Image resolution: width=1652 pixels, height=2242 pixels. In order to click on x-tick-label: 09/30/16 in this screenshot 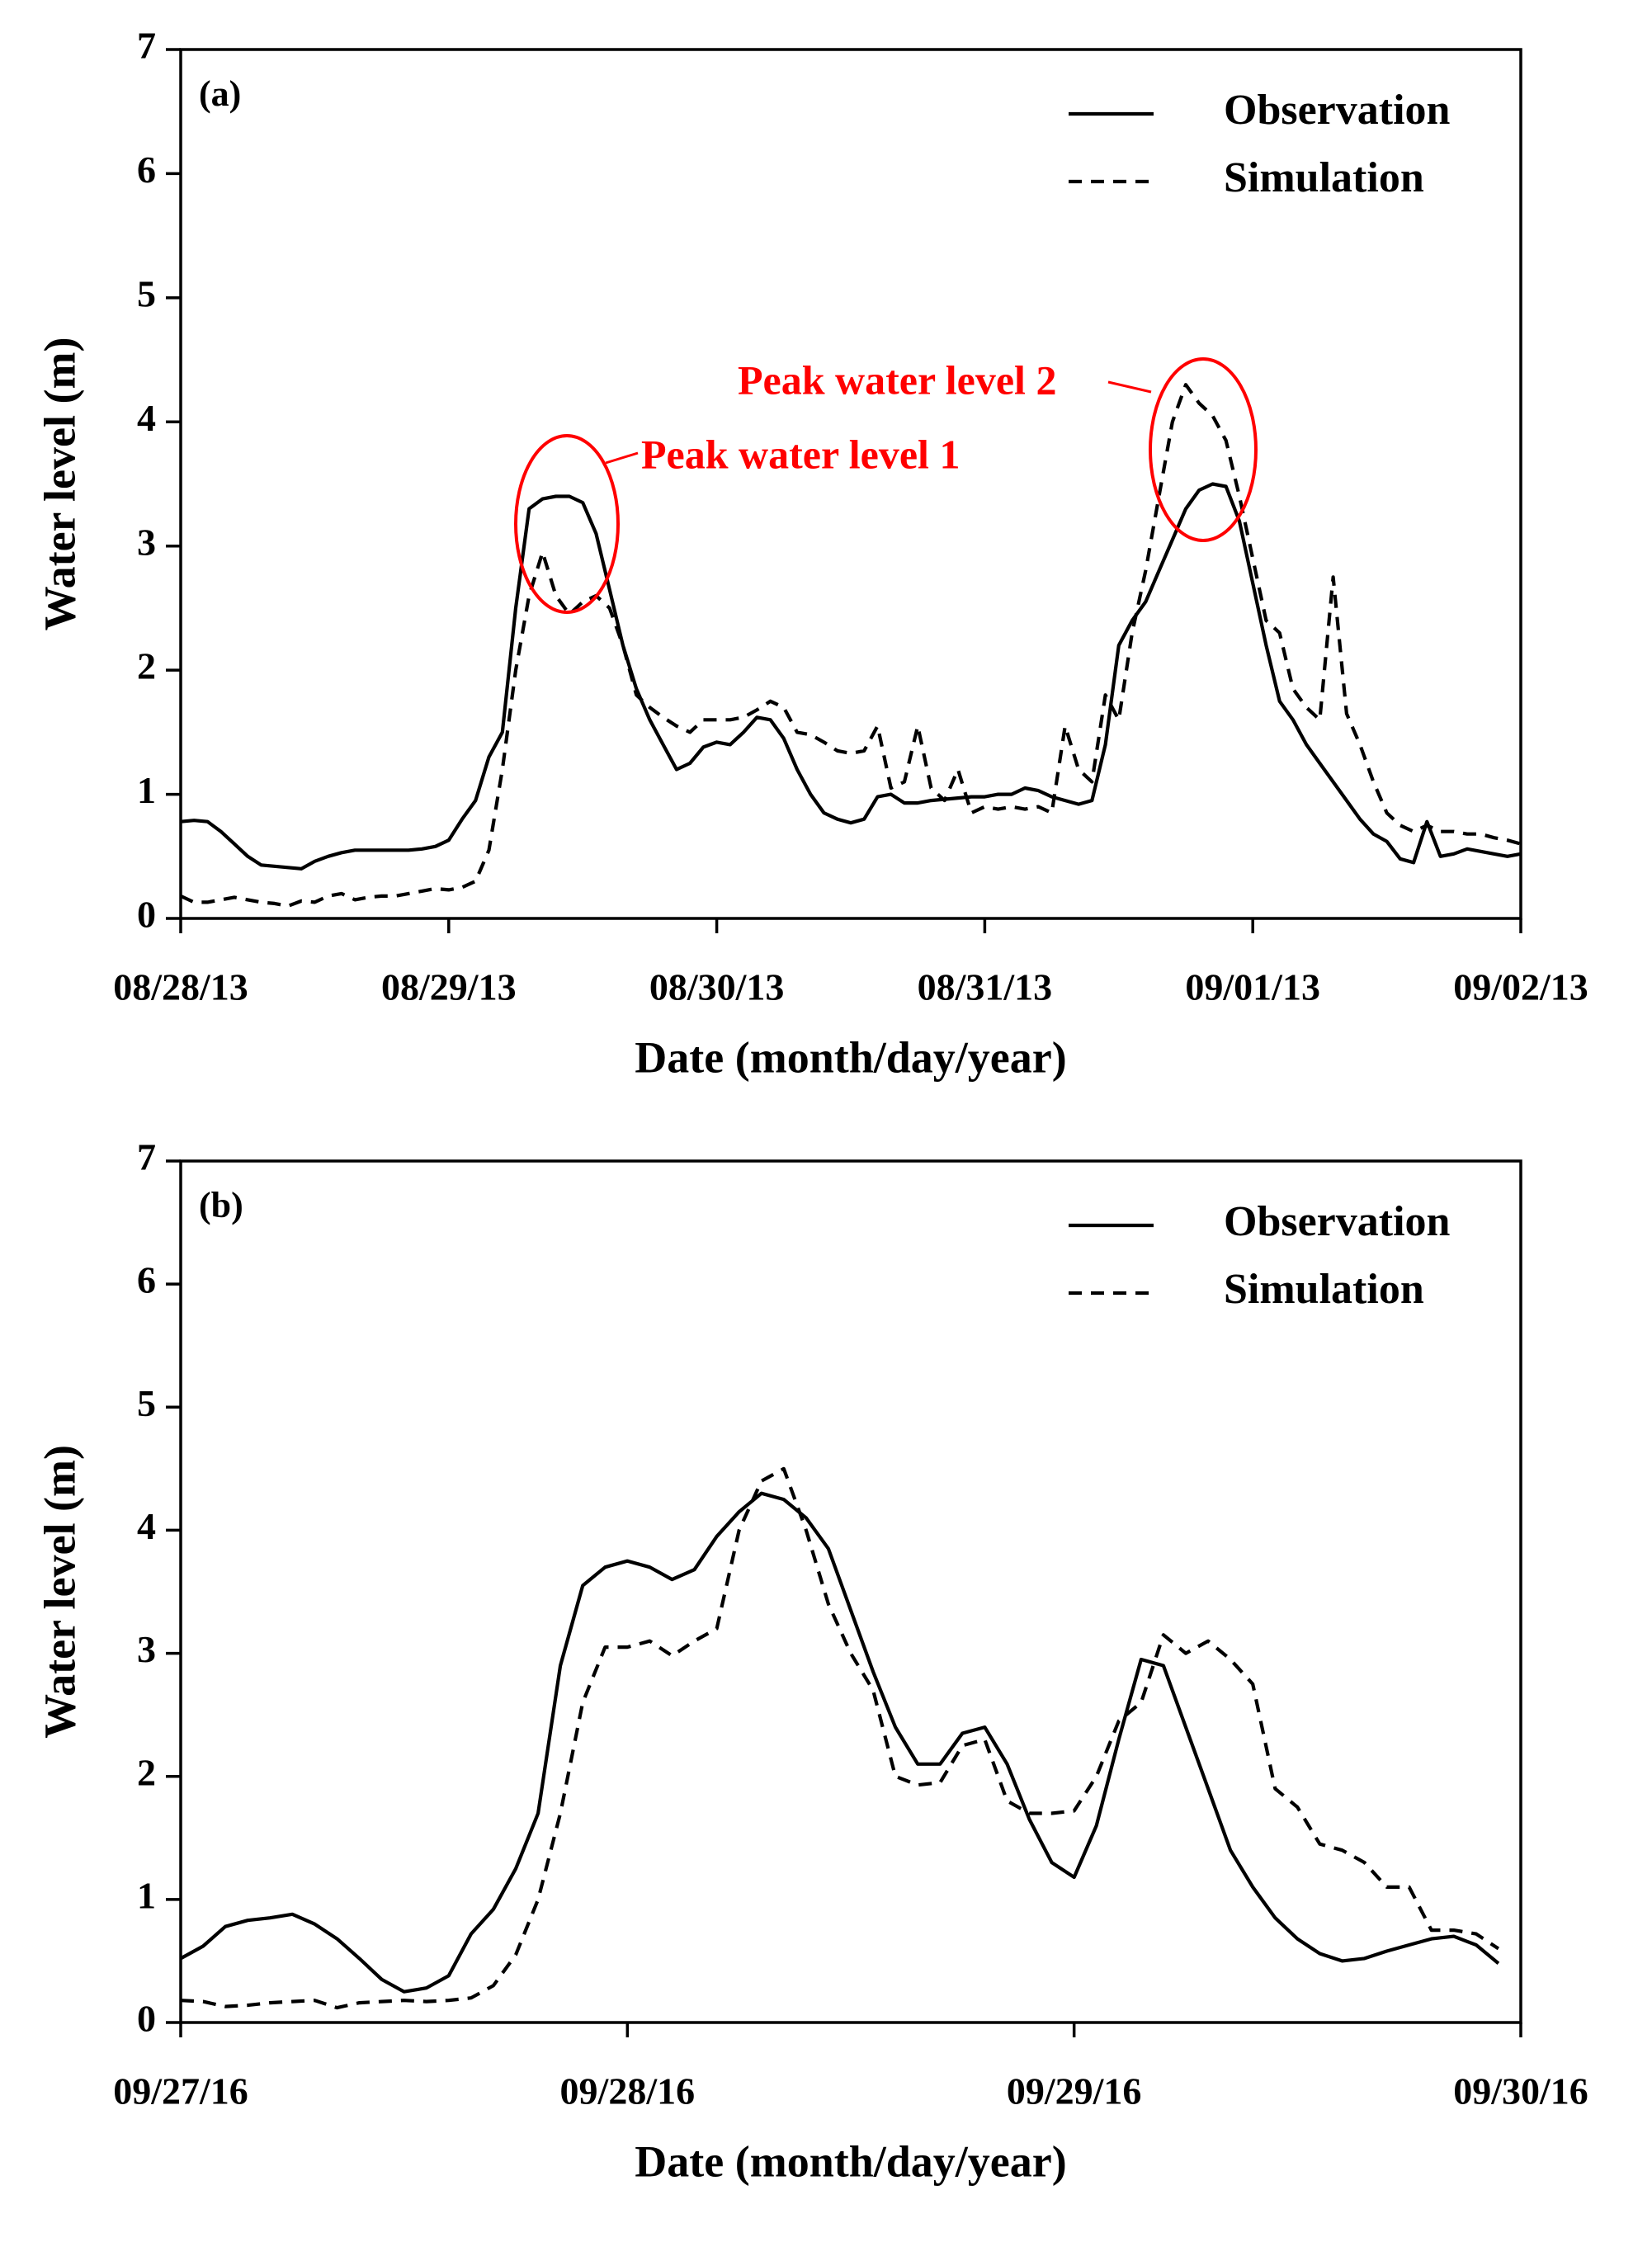, I will do `click(1521, 2091)`.